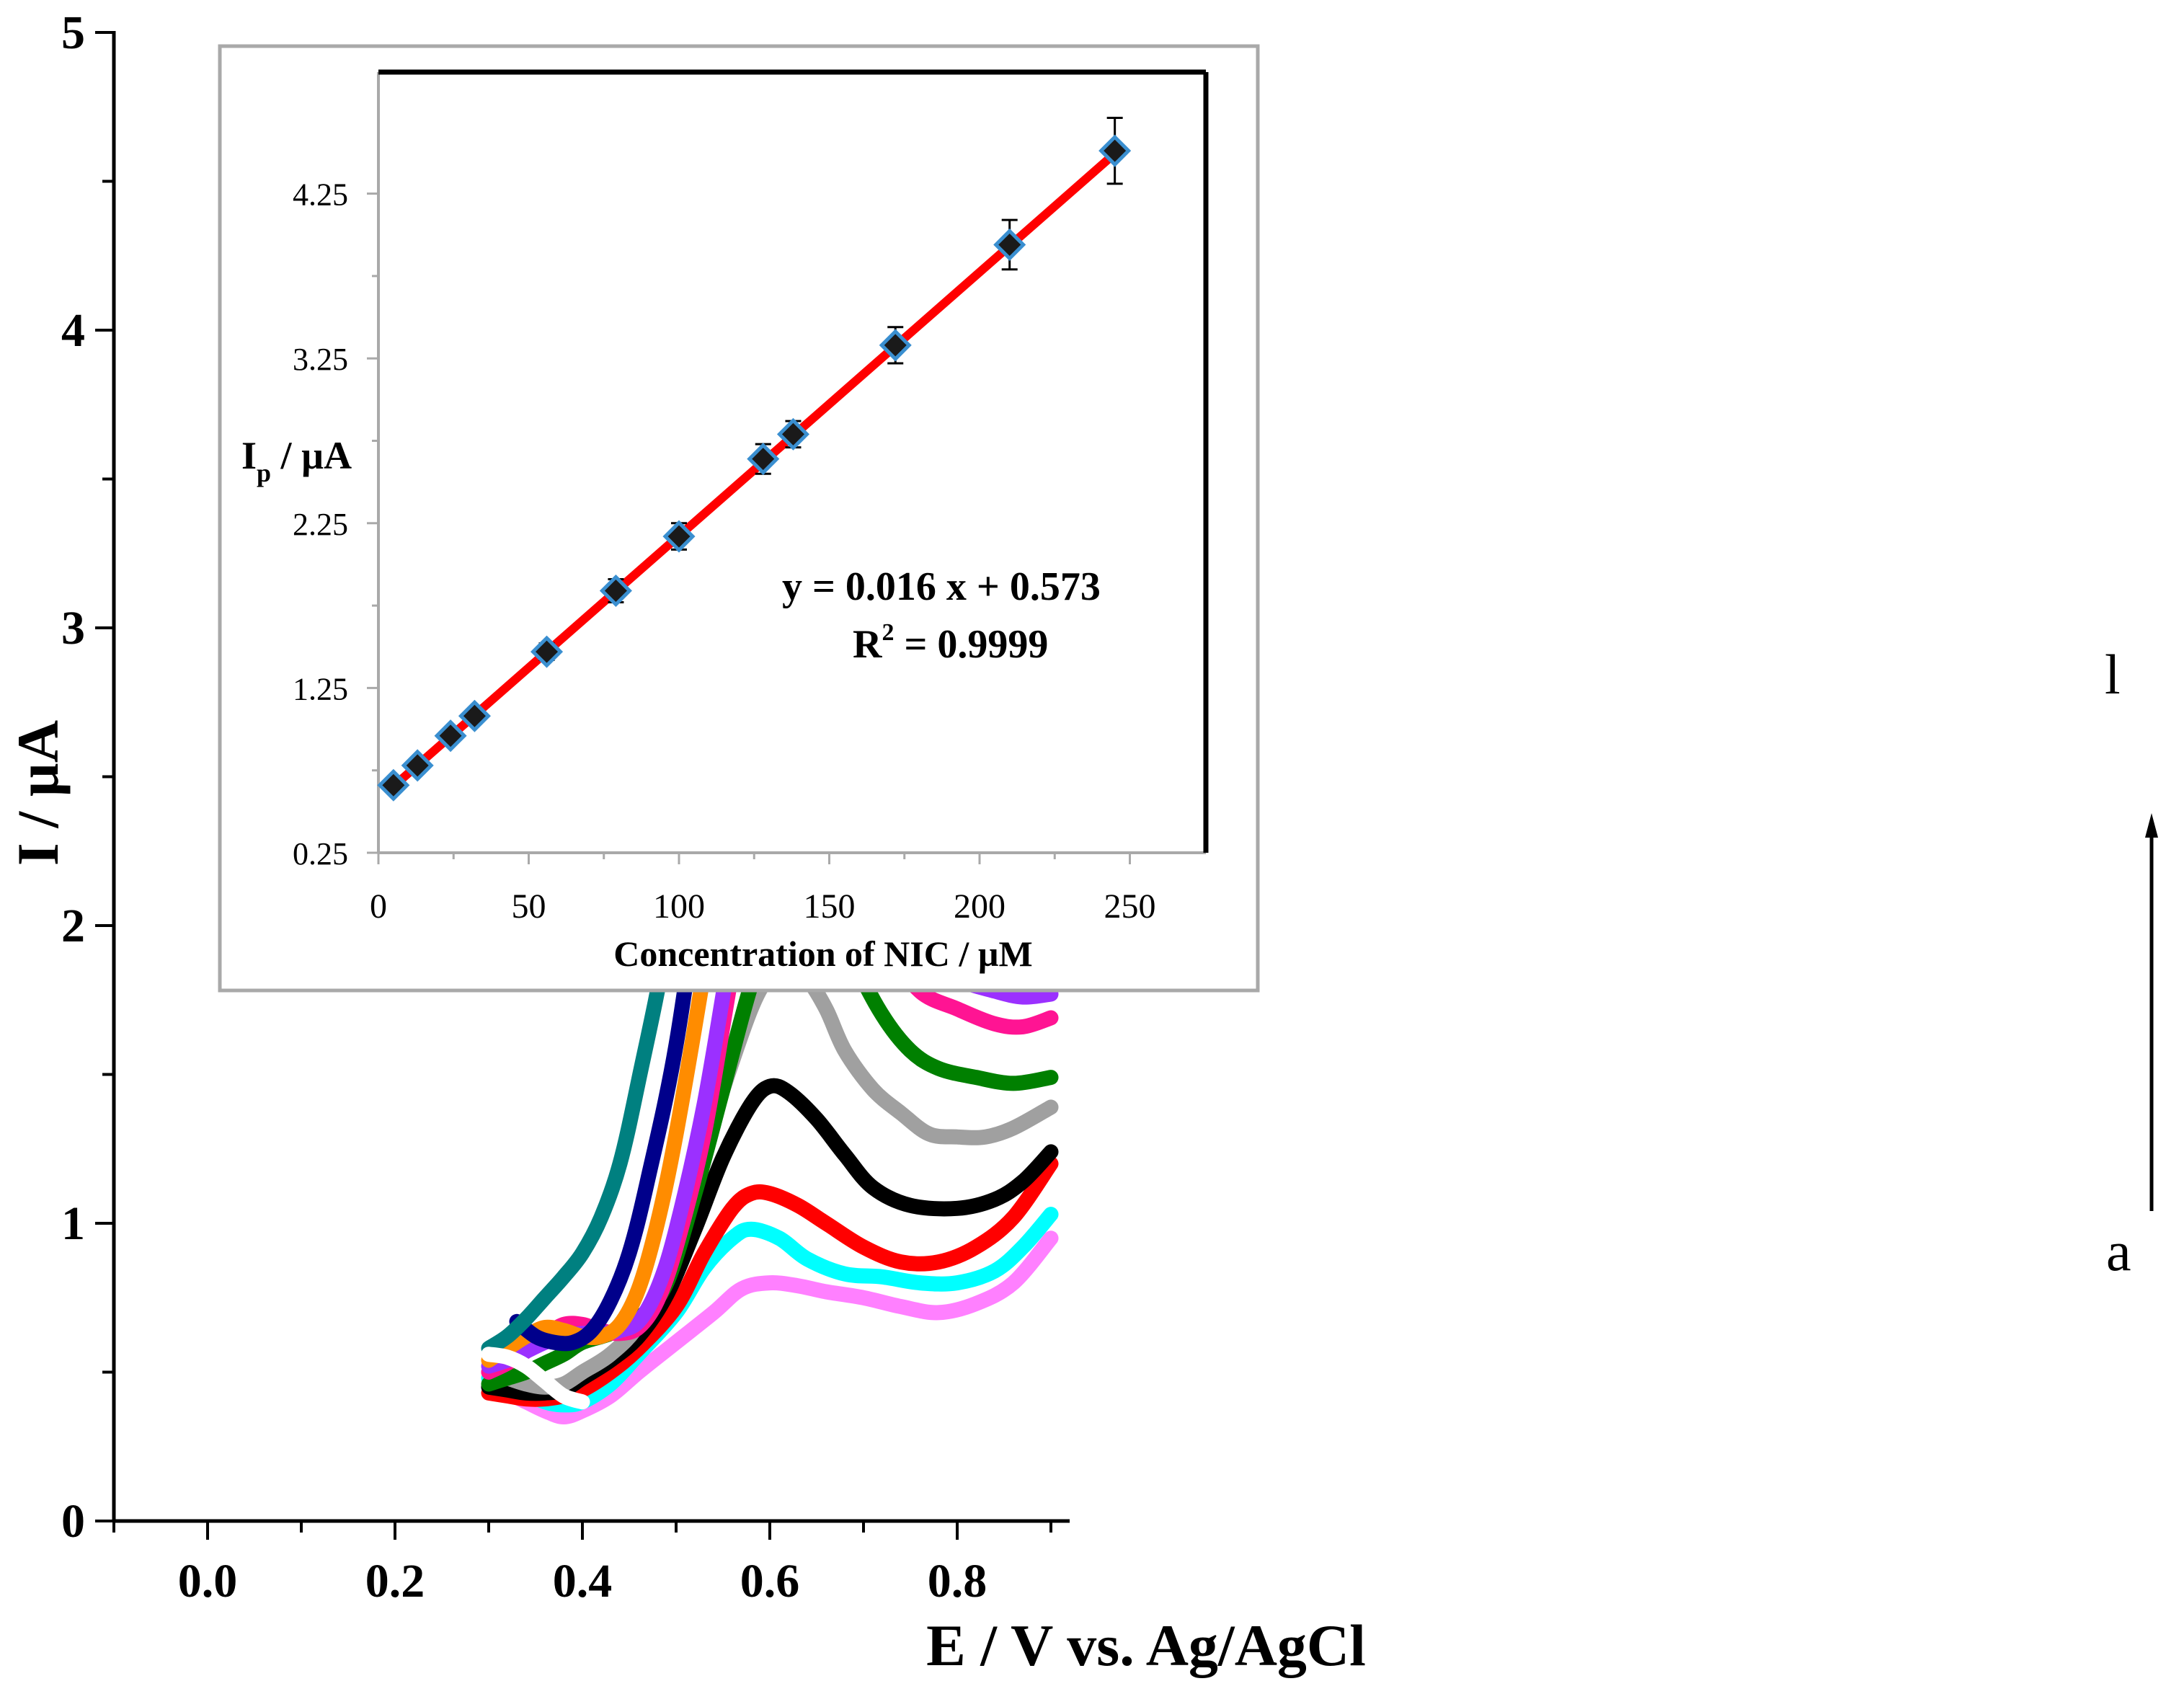 Image resolution: width=2184 pixels, height=1694 pixels. What do you see at coordinates (320, 854) in the screenshot?
I see `inset-y-tick-label: 0.25` at bounding box center [320, 854].